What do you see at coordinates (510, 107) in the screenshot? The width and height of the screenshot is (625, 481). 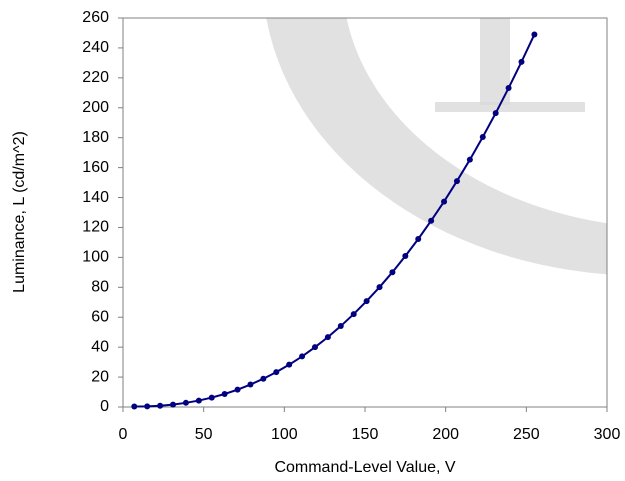 I see `watermark-foot` at bounding box center [510, 107].